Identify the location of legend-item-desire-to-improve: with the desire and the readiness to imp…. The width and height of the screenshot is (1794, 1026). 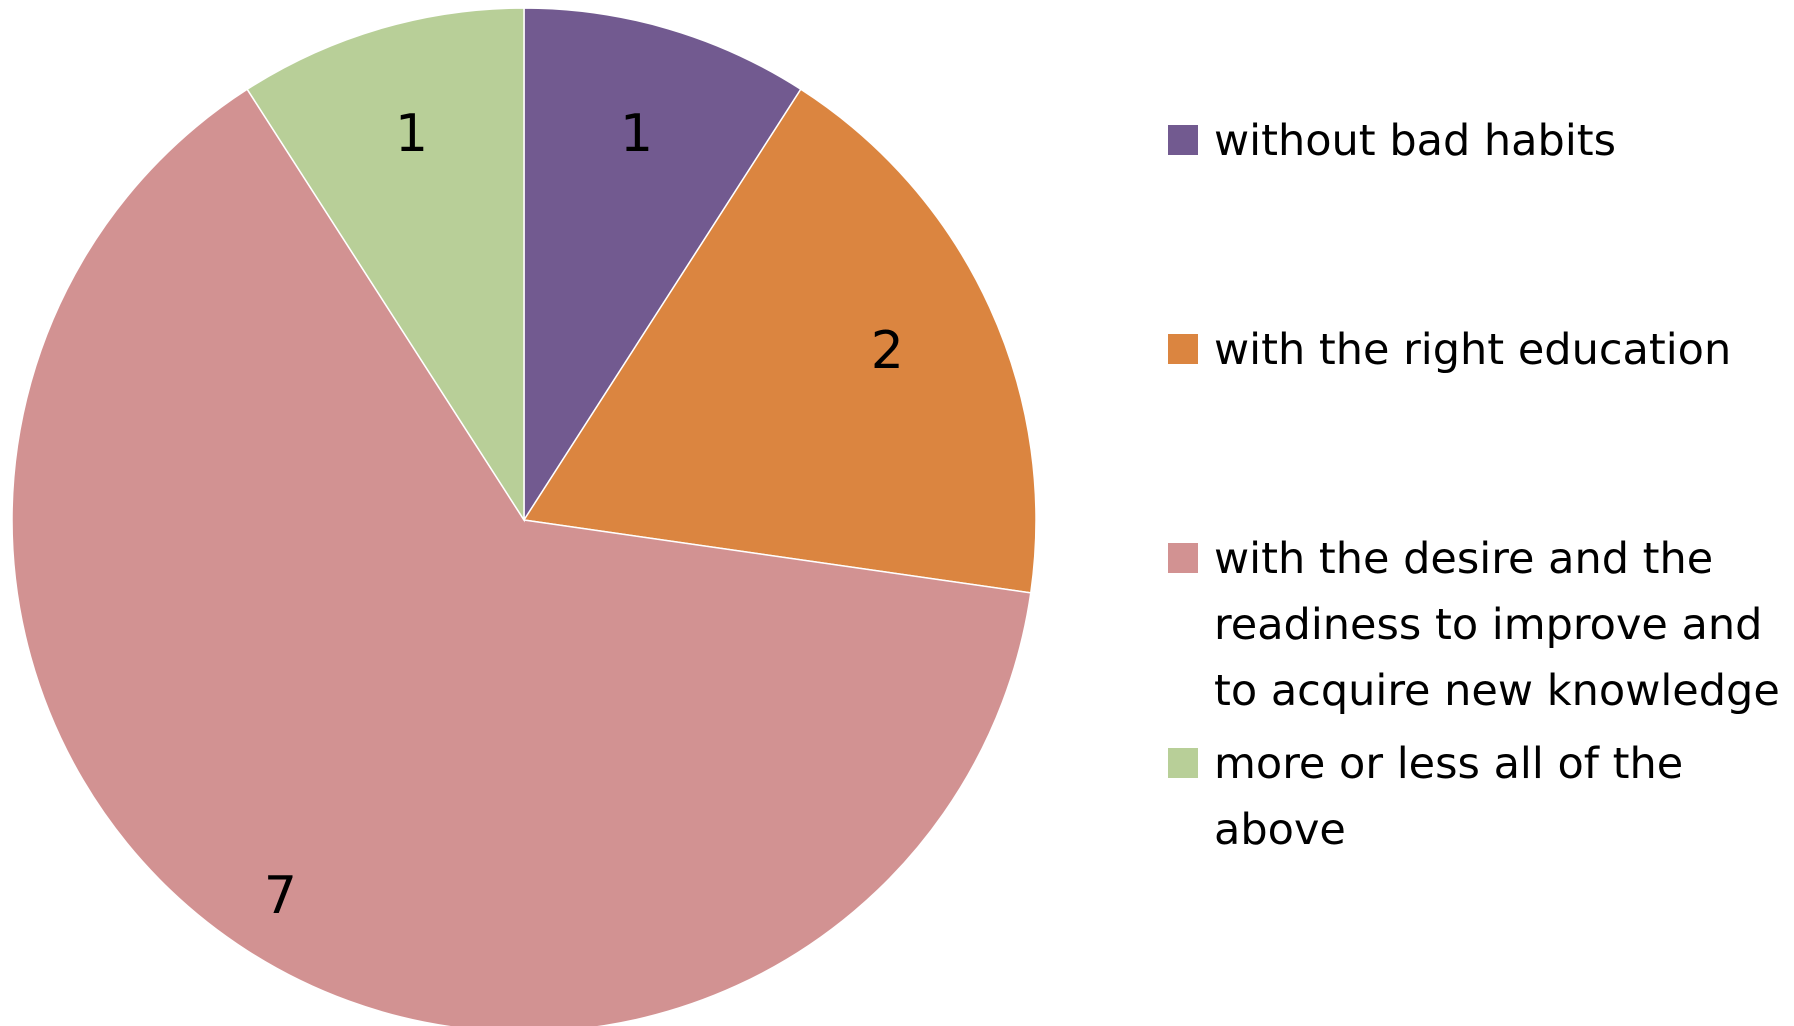
(1478, 625).